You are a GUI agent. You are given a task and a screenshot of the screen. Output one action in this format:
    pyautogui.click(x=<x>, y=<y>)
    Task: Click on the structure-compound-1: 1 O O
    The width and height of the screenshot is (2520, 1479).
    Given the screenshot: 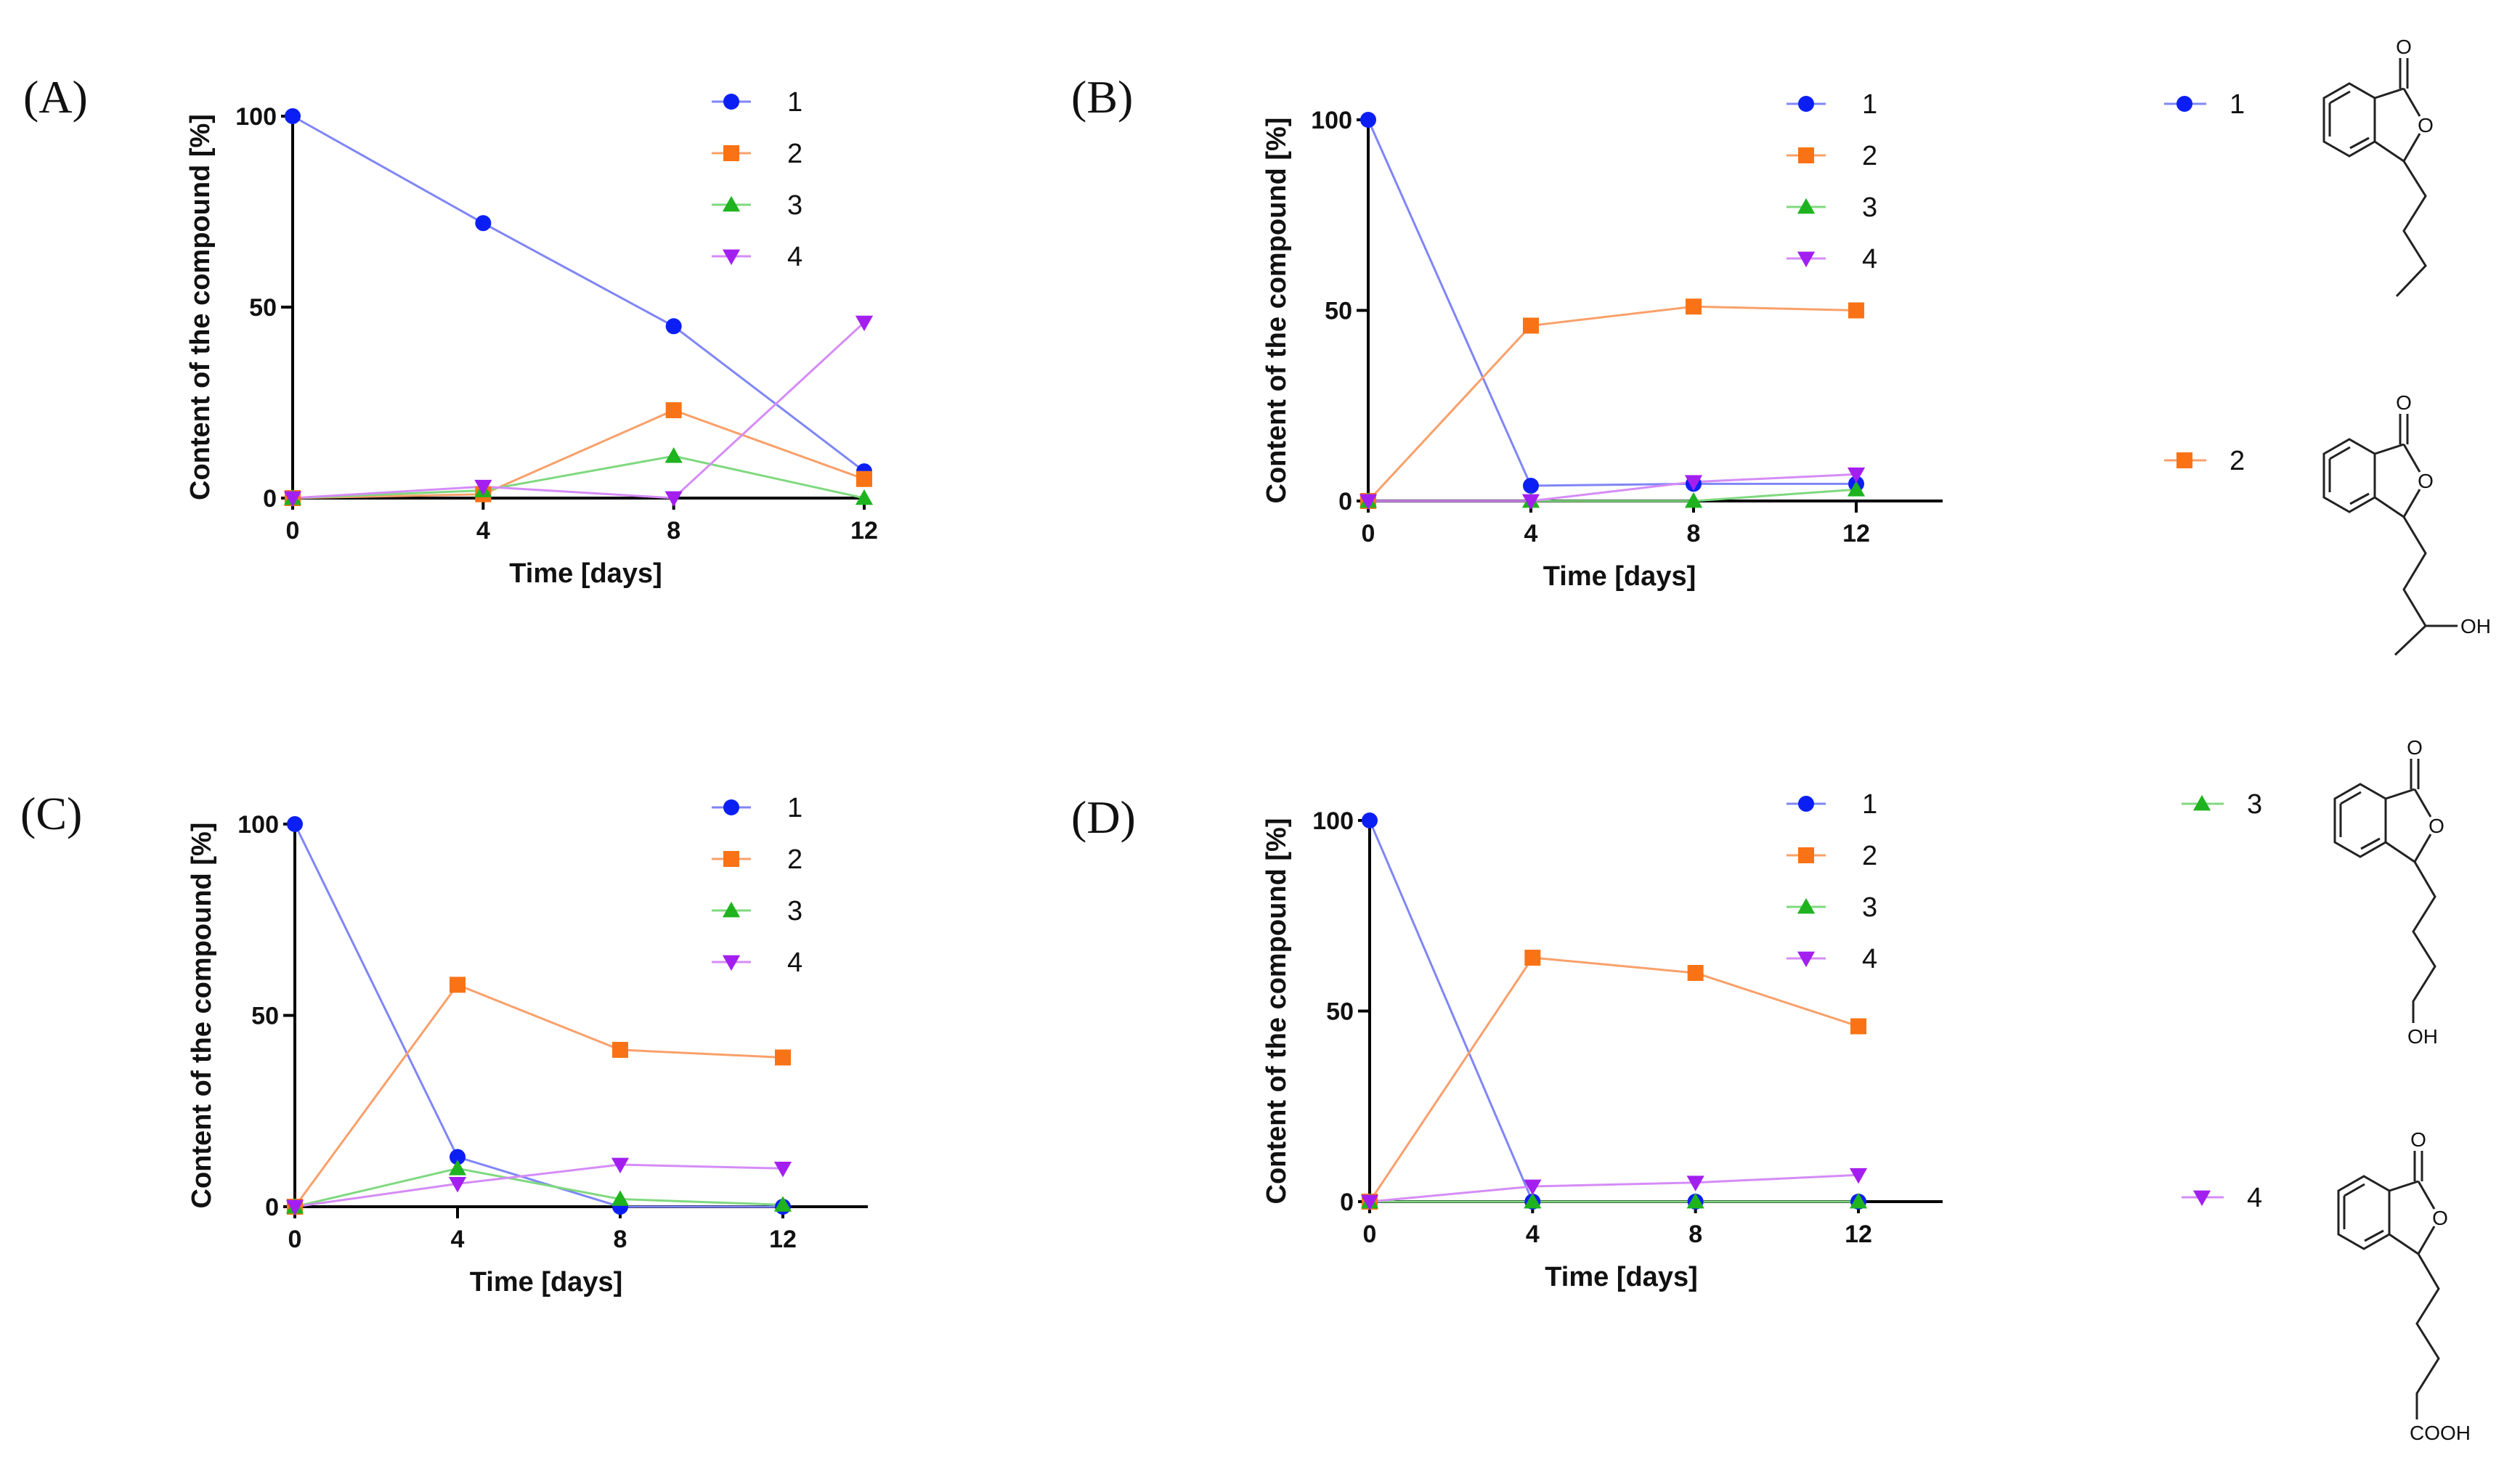 What is the action you would take?
    pyautogui.click(x=2299, y=167)
    